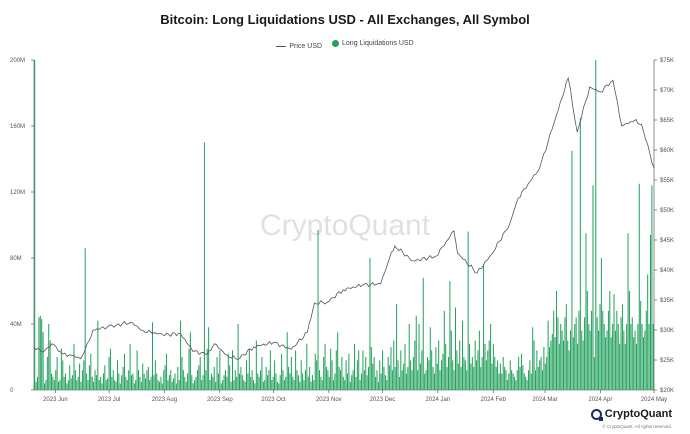  Describe the element at coordinates (220, 400) in the screenshot. I see `x-tick-label: 2023 Sep` at that location.